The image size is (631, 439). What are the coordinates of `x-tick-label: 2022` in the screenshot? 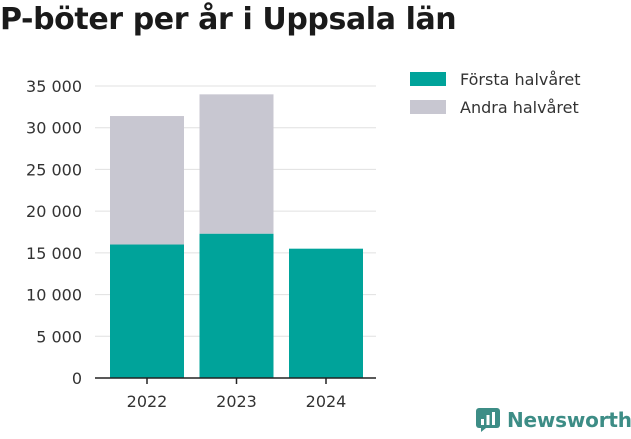 It's located at (147, 401).